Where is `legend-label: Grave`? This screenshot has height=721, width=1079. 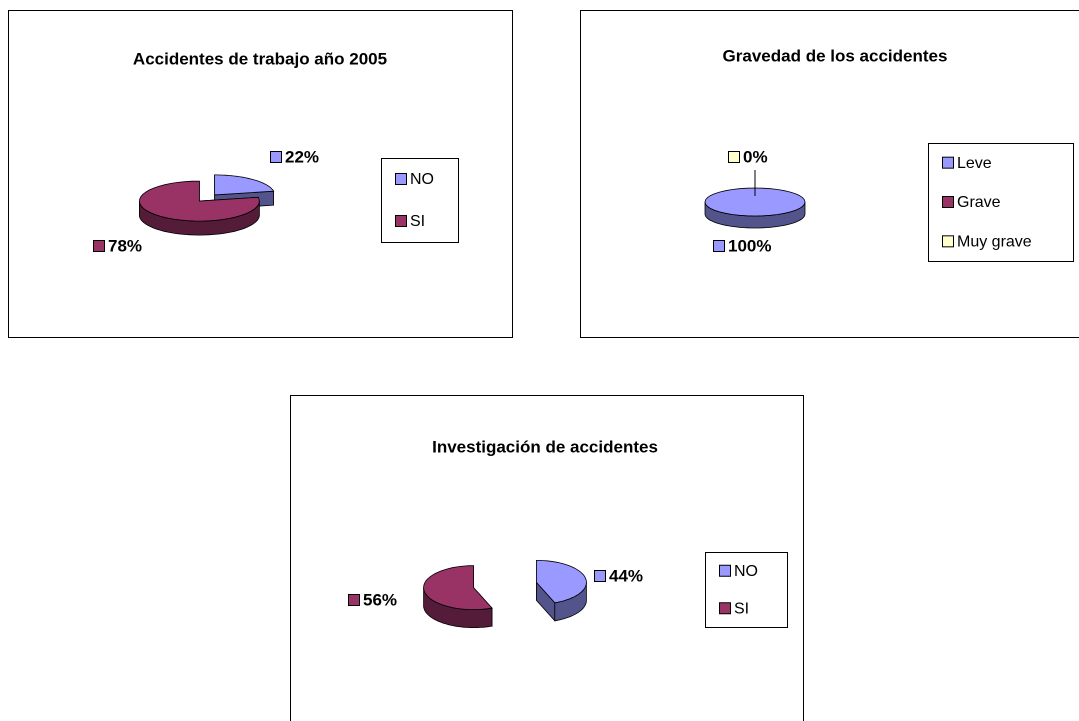 legend-label: Grave is located at coordinates (979, 202).